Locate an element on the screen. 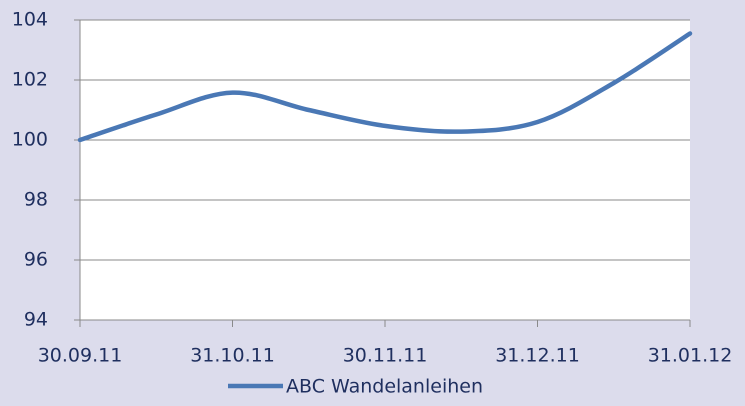  y-tick-label: 94 is located at coordinates (36, 320).